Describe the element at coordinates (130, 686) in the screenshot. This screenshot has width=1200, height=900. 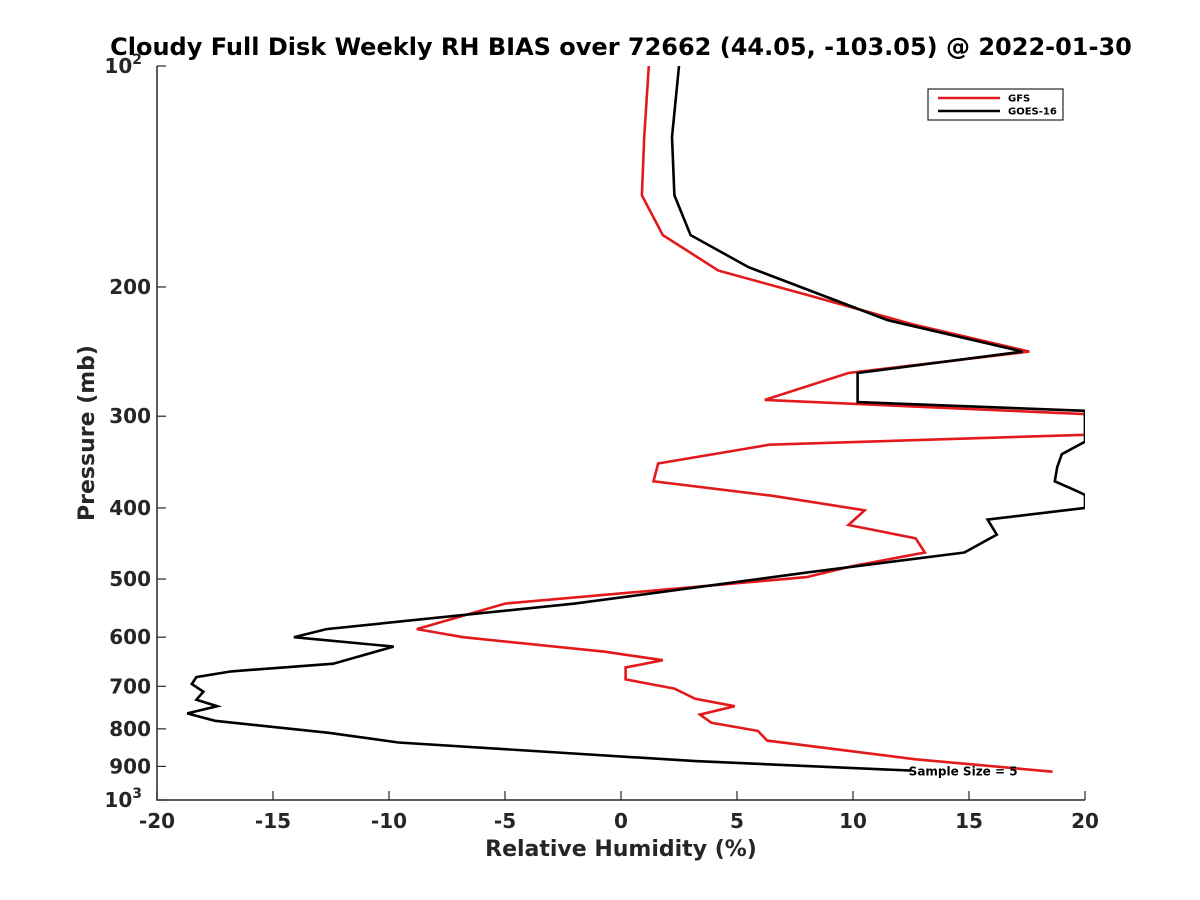
I see `y-tick-label: 700` at that location.